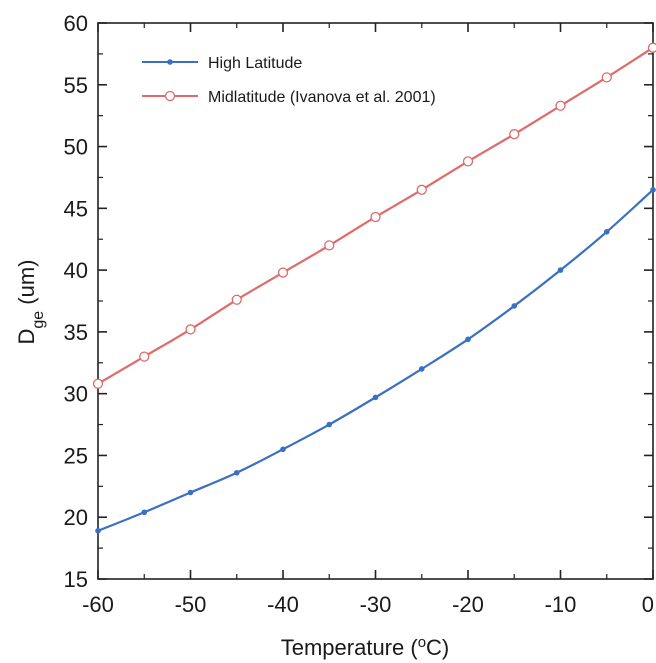  What do you see at coordinates (76, 455) in the screenshot?
I see `y-tick-label: 25` at bounding box center [76, 455].